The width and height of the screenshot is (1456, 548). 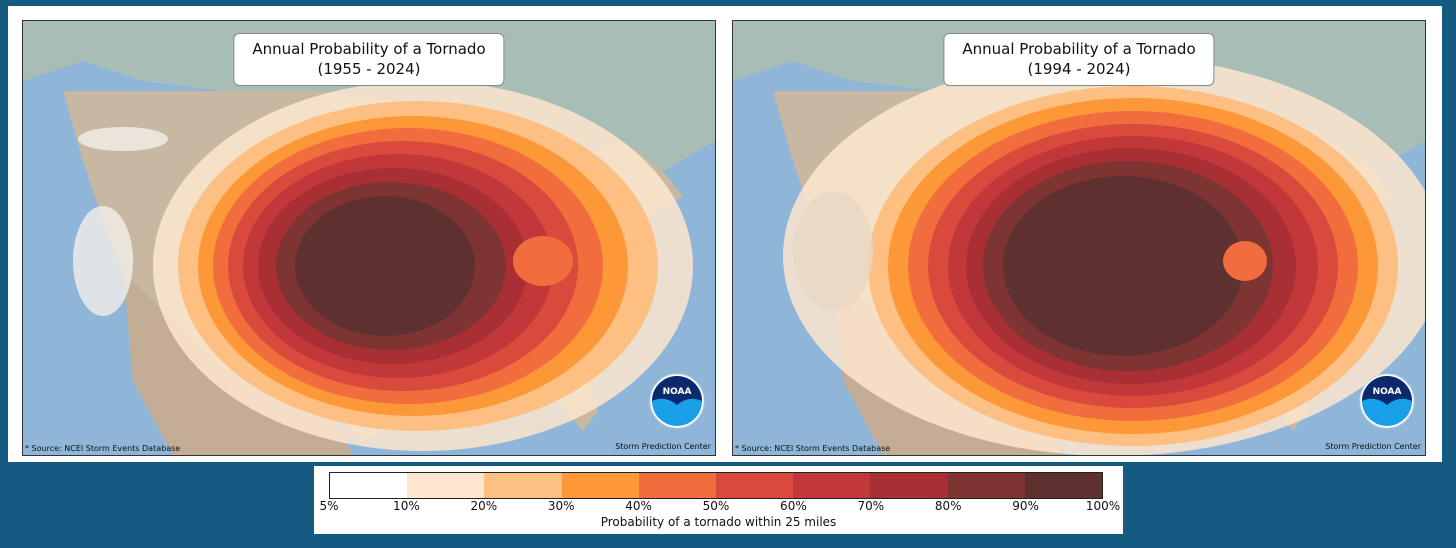 What do you see at coordinates (1079, 69) in the screenshot?
I see `map-title-line2: (1994 - 2024)` at bounding box center [1079, 69].